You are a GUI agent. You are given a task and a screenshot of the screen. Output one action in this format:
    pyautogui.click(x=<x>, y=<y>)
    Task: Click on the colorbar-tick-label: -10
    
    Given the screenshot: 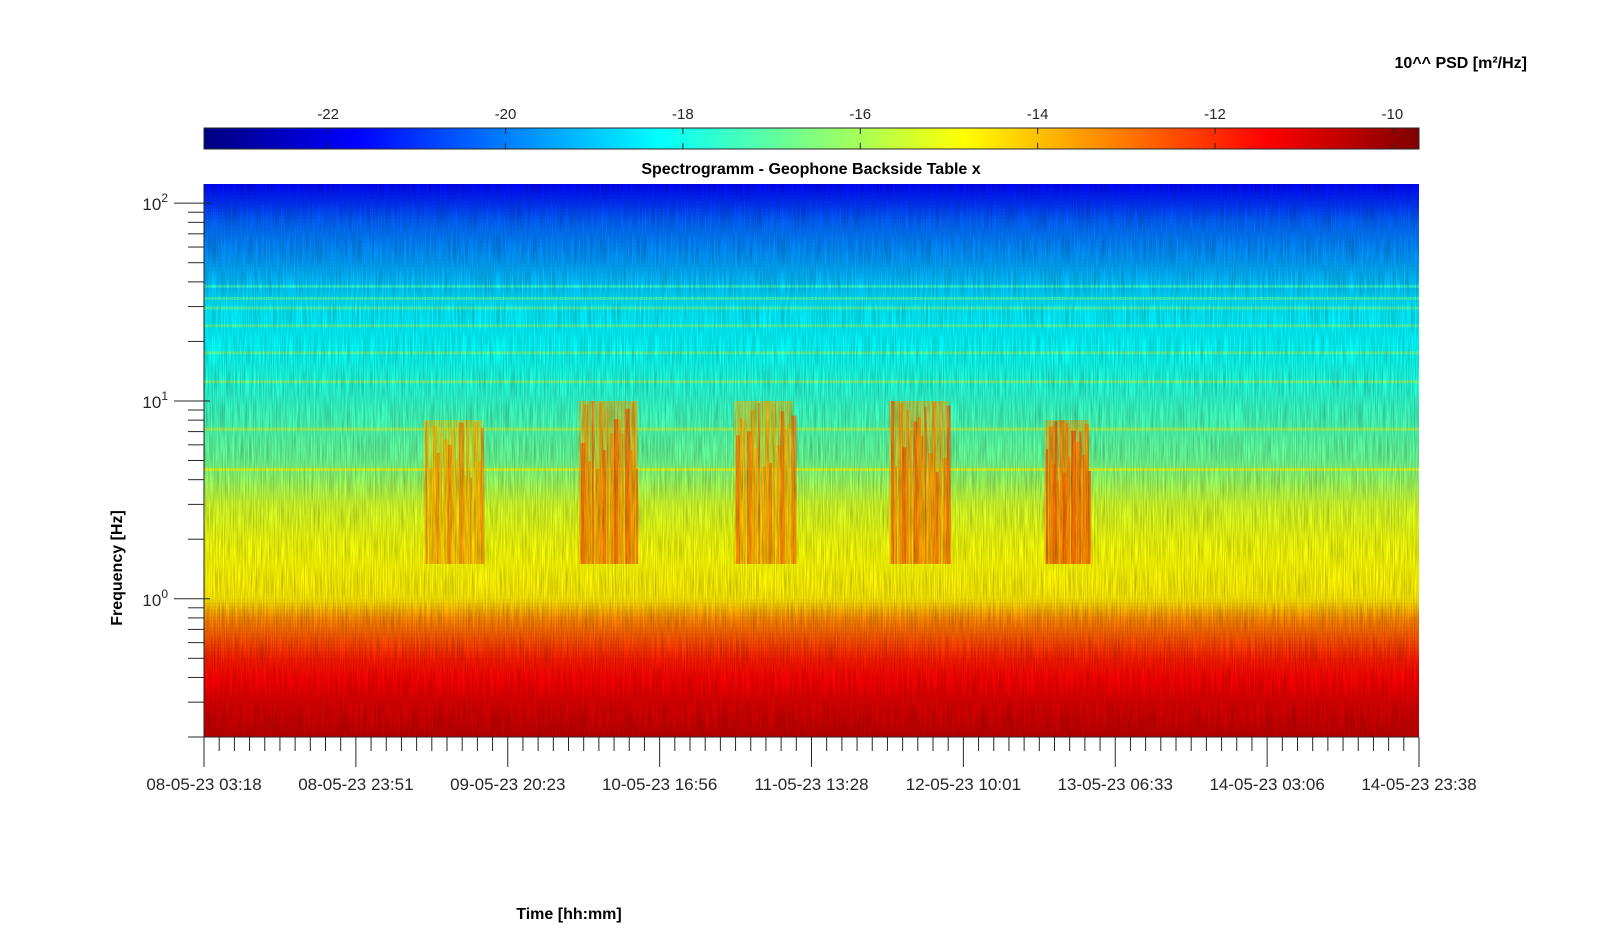 What is the action you would take?
    pyautogui.click(x=1393, y=114)
    